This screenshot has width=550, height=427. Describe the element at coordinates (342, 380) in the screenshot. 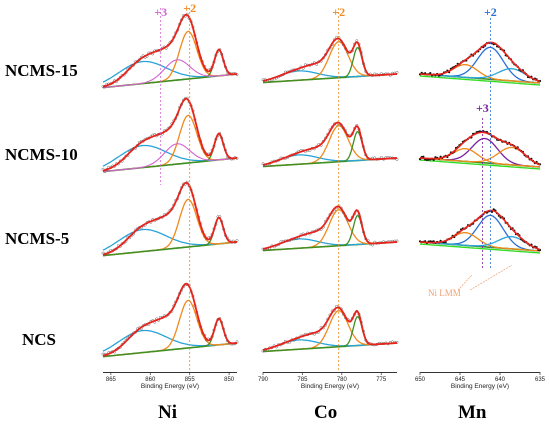

I see `x-tick-label-co-2: 780` at that location.